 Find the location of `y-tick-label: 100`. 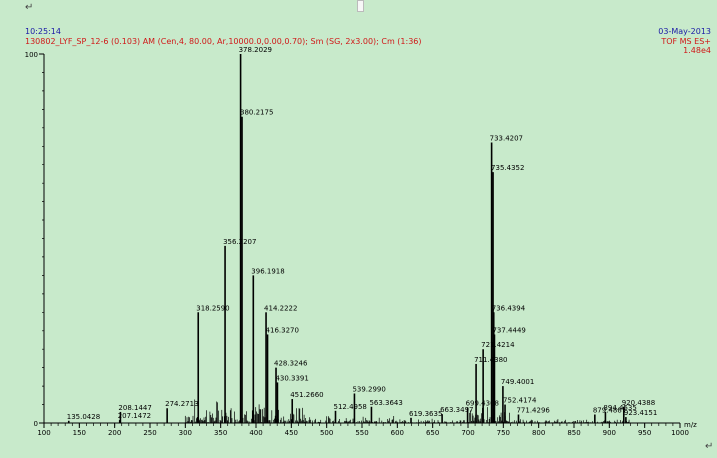

y-tick-label: 100 is located at coordinates (31, 55).